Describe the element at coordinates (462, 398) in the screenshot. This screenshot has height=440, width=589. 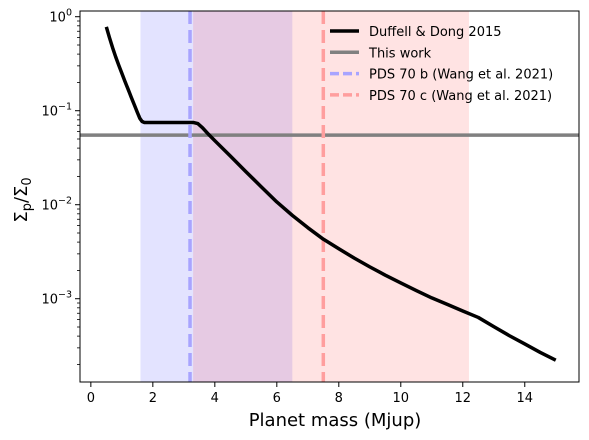
I see `x-tick-label-6: 12` at that location.